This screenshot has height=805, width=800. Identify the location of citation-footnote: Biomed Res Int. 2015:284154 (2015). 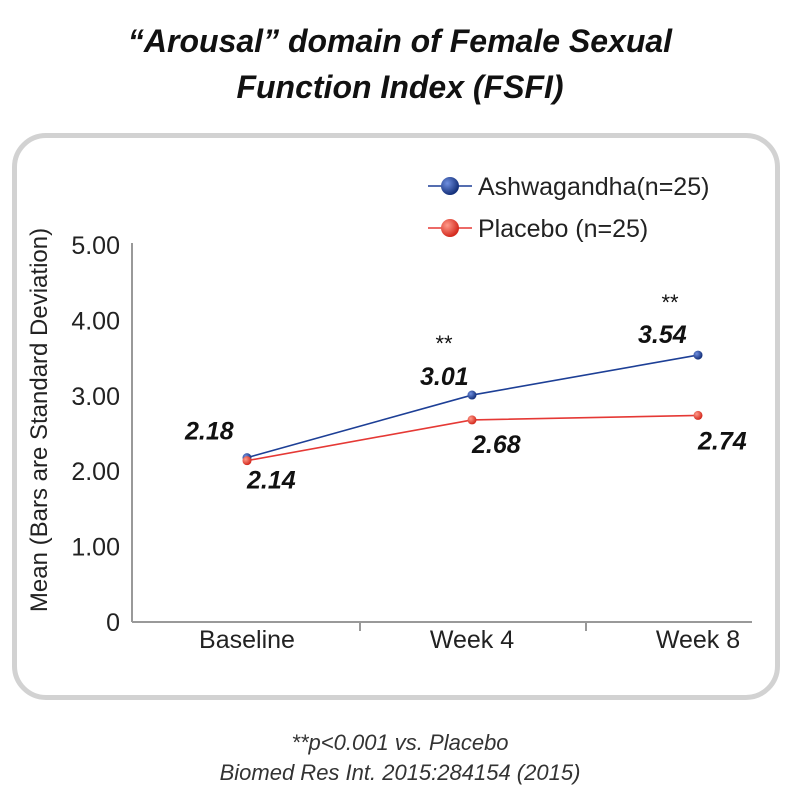
(400, 772).